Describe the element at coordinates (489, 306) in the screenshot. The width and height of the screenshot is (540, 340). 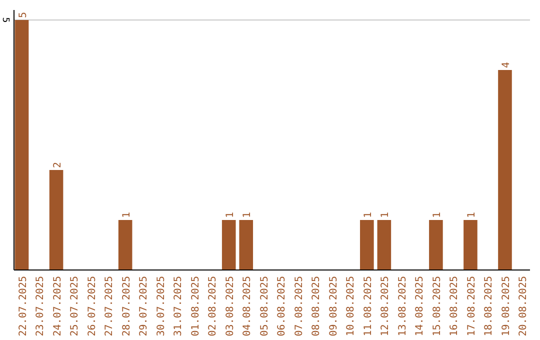
I see `x-tick-label: 18.08.2025` at that location.